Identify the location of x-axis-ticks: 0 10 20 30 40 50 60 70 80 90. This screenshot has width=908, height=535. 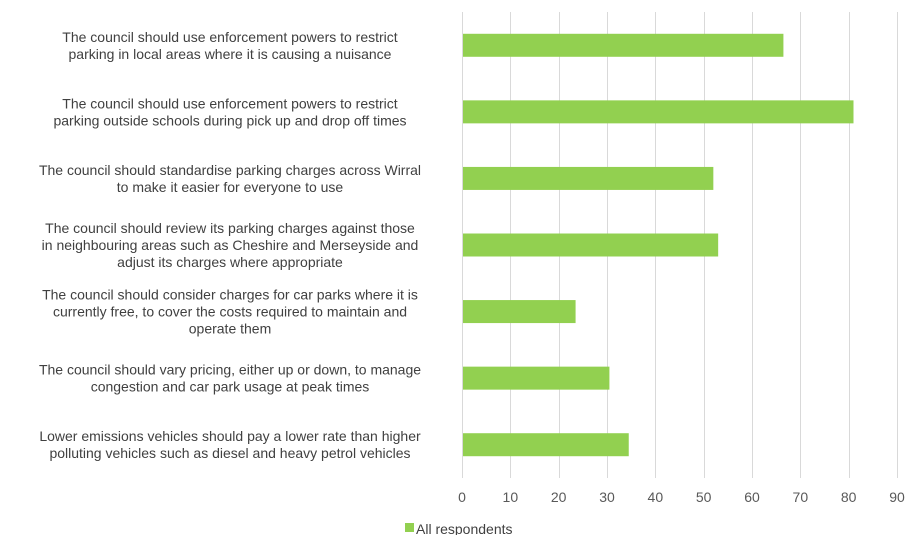
(681, 497).